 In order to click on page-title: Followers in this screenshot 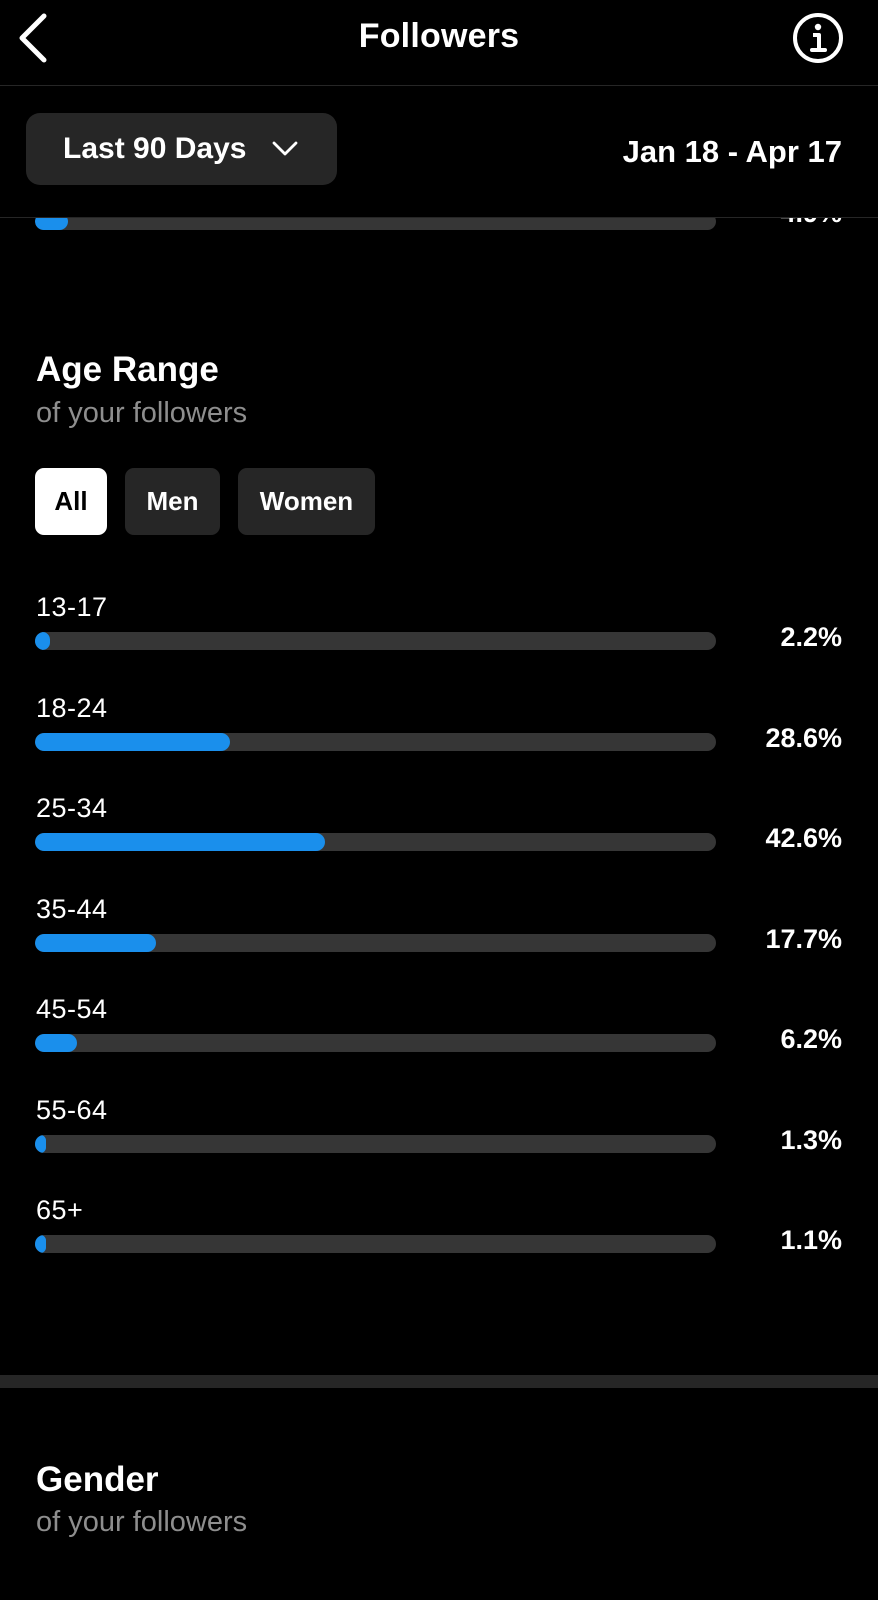, I will do `click(439, 36)`.